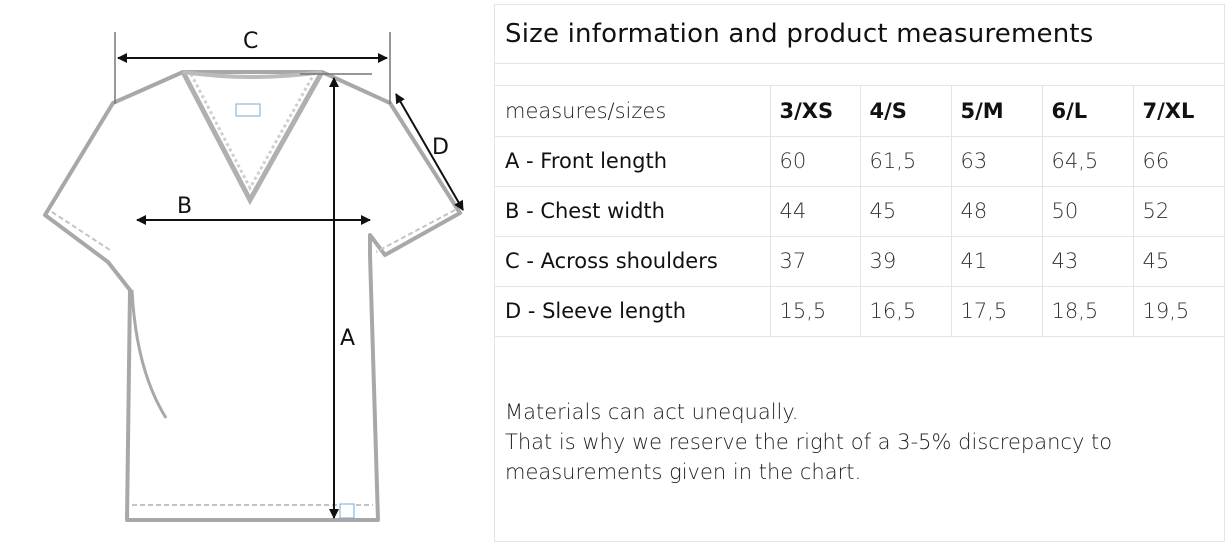 Image resolution: width=1227 pixels, height=547 pixels. I want to click on table-cell: 64,5, so click(1087, 161).